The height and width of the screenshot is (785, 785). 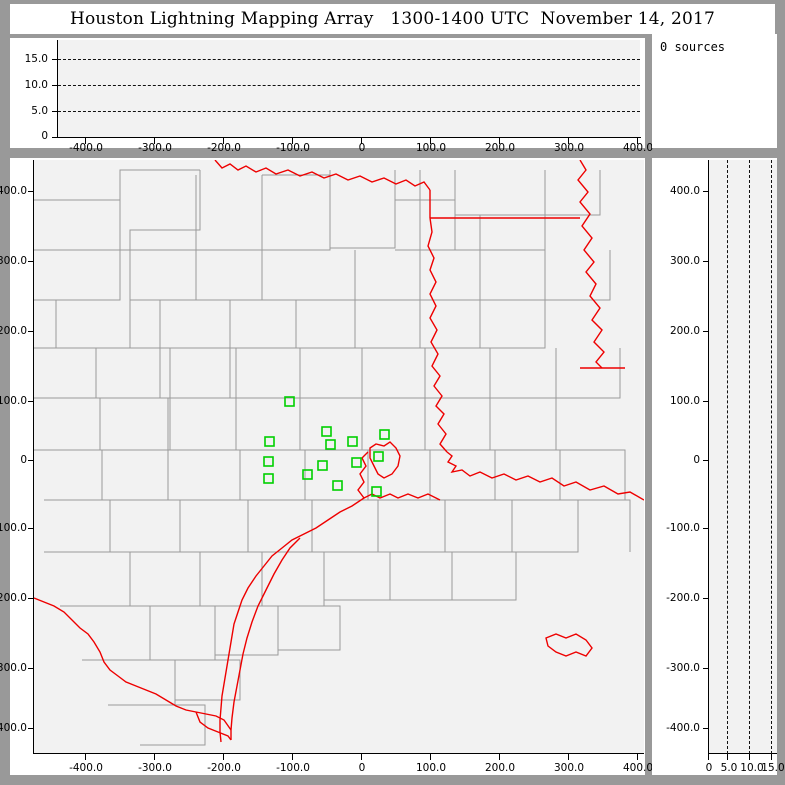 What do you see at coordinates (349, 89) in the screenshot?
I see `altitude-vs-distance-plot-area` at bounding box center [349, 89].